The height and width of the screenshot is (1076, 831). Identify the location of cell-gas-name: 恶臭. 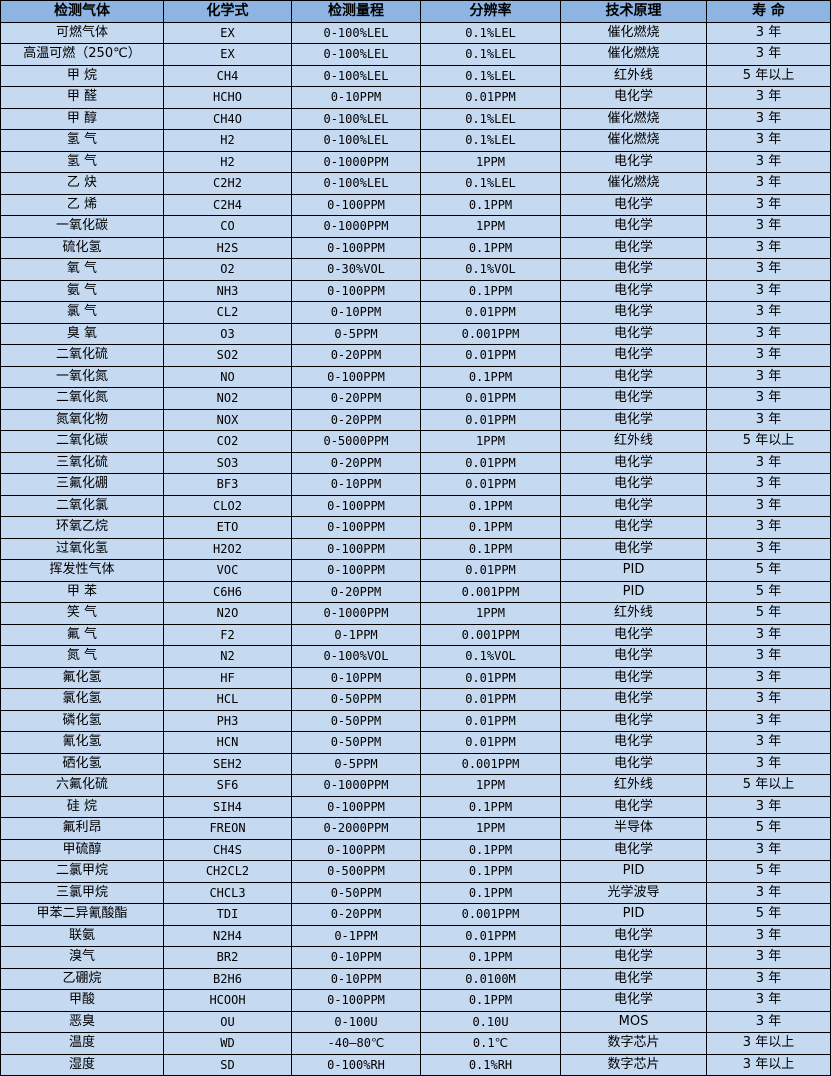
(82, 1021).